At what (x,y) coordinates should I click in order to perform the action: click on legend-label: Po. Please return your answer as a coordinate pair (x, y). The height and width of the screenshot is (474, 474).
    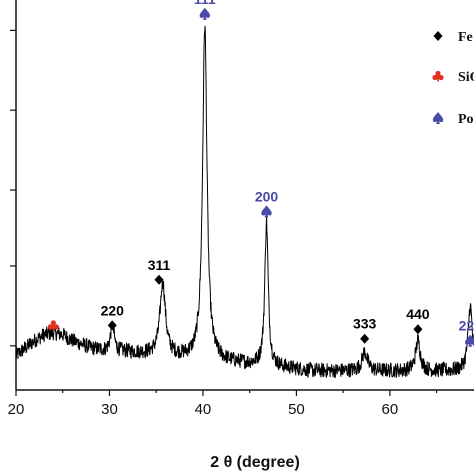
    Looking at the image, I should click on (466, 119).